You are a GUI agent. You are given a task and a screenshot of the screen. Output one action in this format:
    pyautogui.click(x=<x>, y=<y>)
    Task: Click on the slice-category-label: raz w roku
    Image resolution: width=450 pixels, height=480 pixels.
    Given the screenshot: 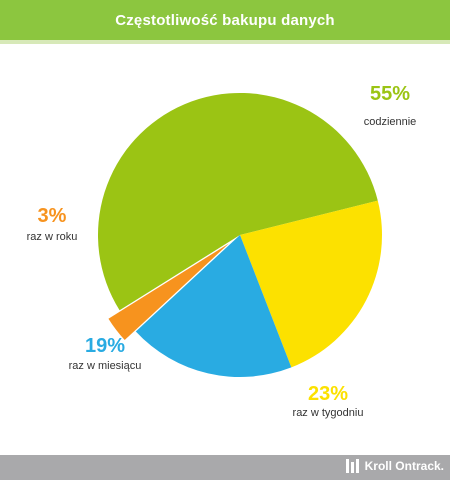 What is the action you would take?
    pyautogui.click(x=52, y=237)
    